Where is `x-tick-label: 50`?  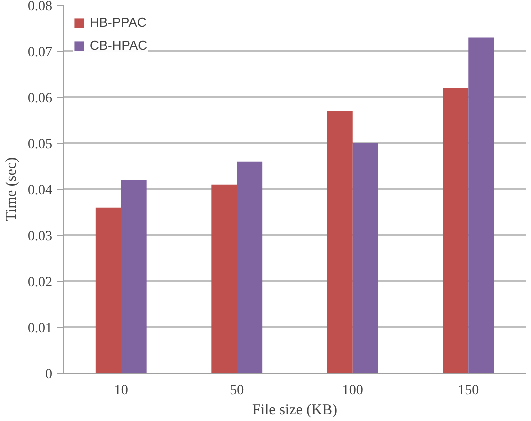 x-tick-label: 50 is located at coordinates (237, 391).